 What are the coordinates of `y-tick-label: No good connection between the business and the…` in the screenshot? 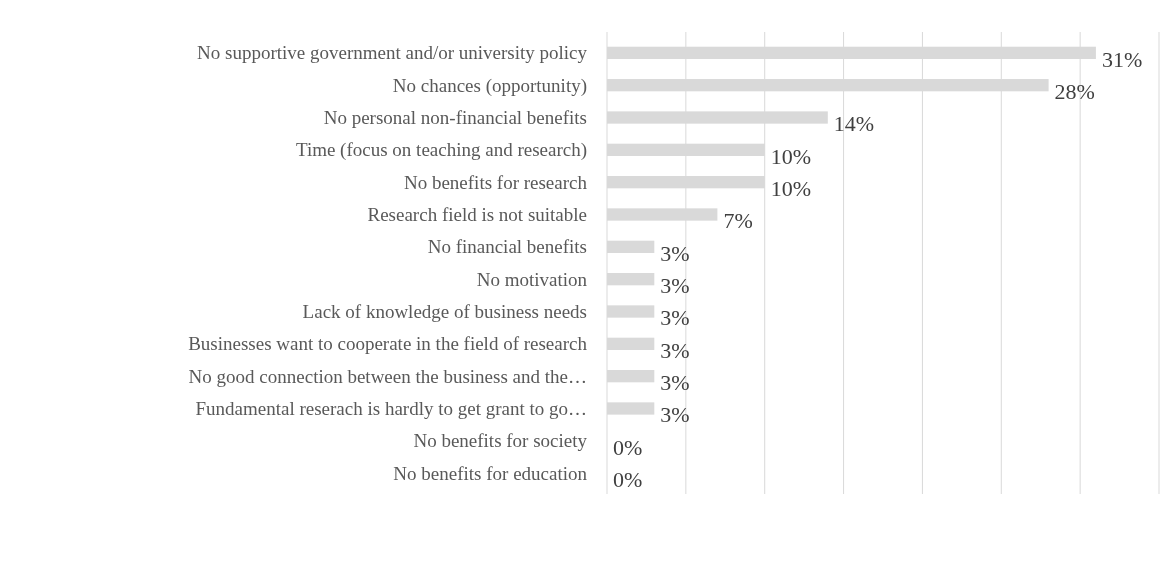 It's located at (387, 376).